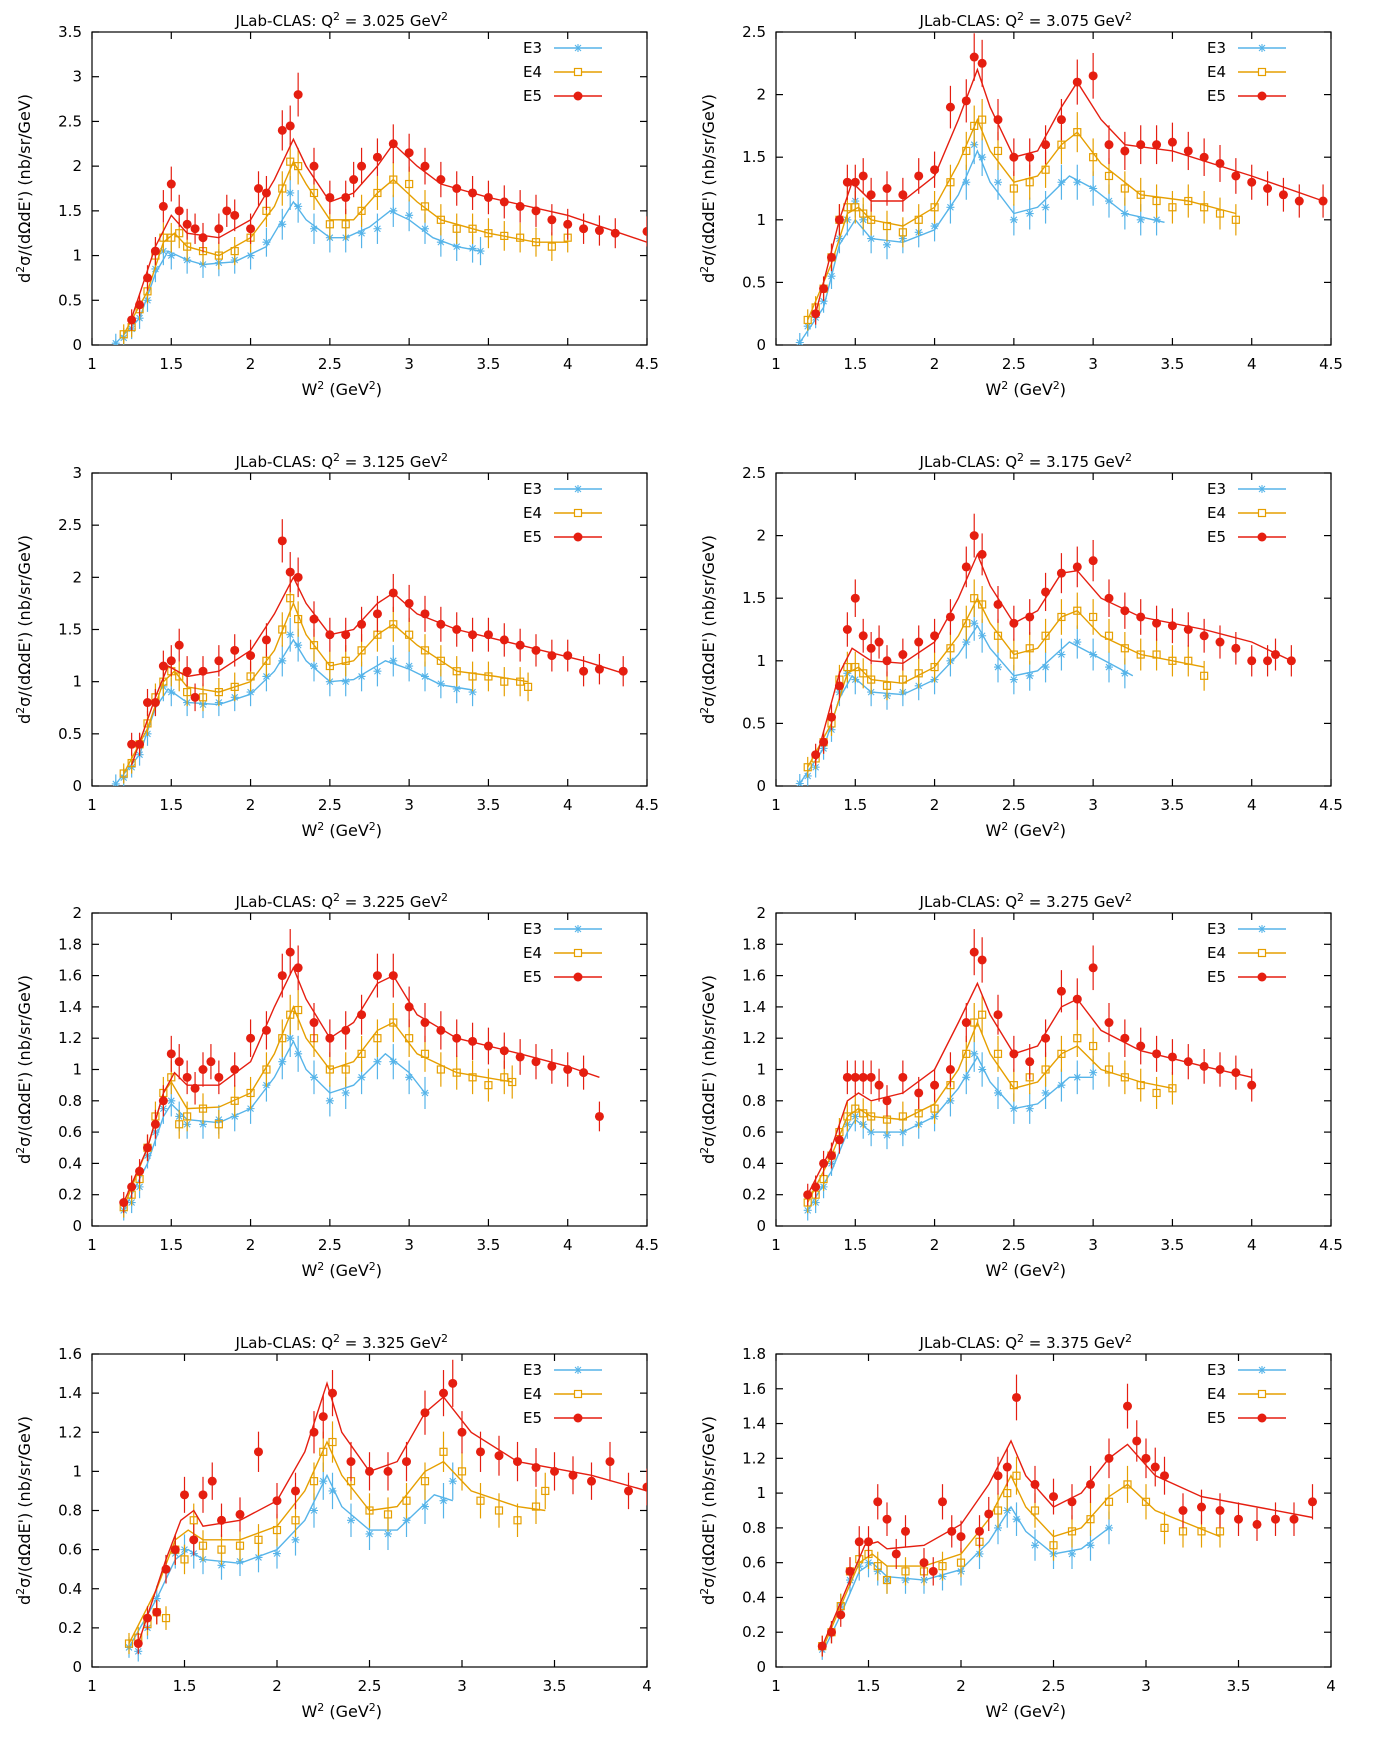 Image resolution: width=1373 pixels, height=1739 pixels. Describe the element at coordinates (361, 1075) in the screenshot. I see `plot-area` at that location.